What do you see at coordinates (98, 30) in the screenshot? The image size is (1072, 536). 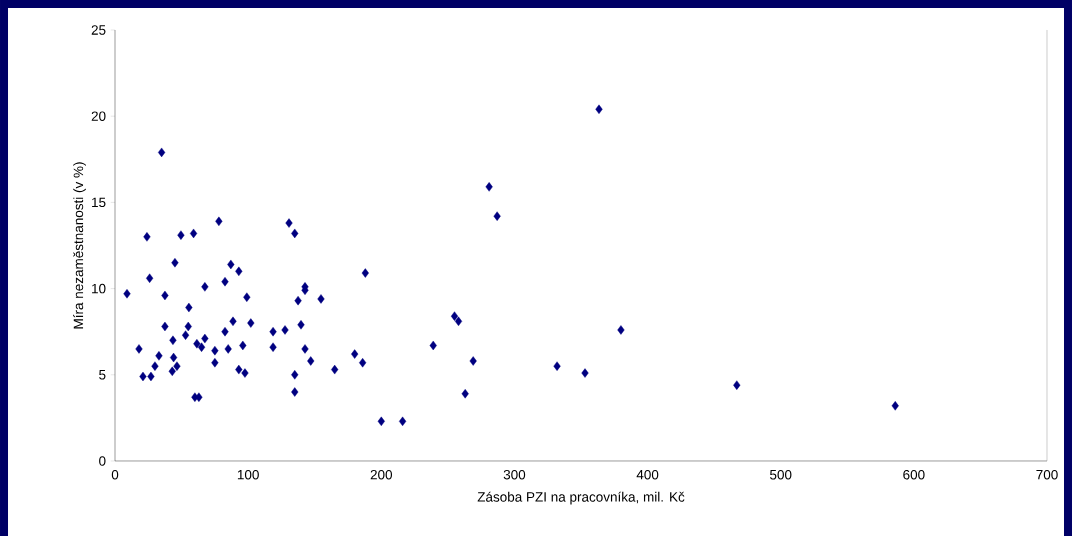 I see `y-tick-label: 25` at bounding box center [98, 30].